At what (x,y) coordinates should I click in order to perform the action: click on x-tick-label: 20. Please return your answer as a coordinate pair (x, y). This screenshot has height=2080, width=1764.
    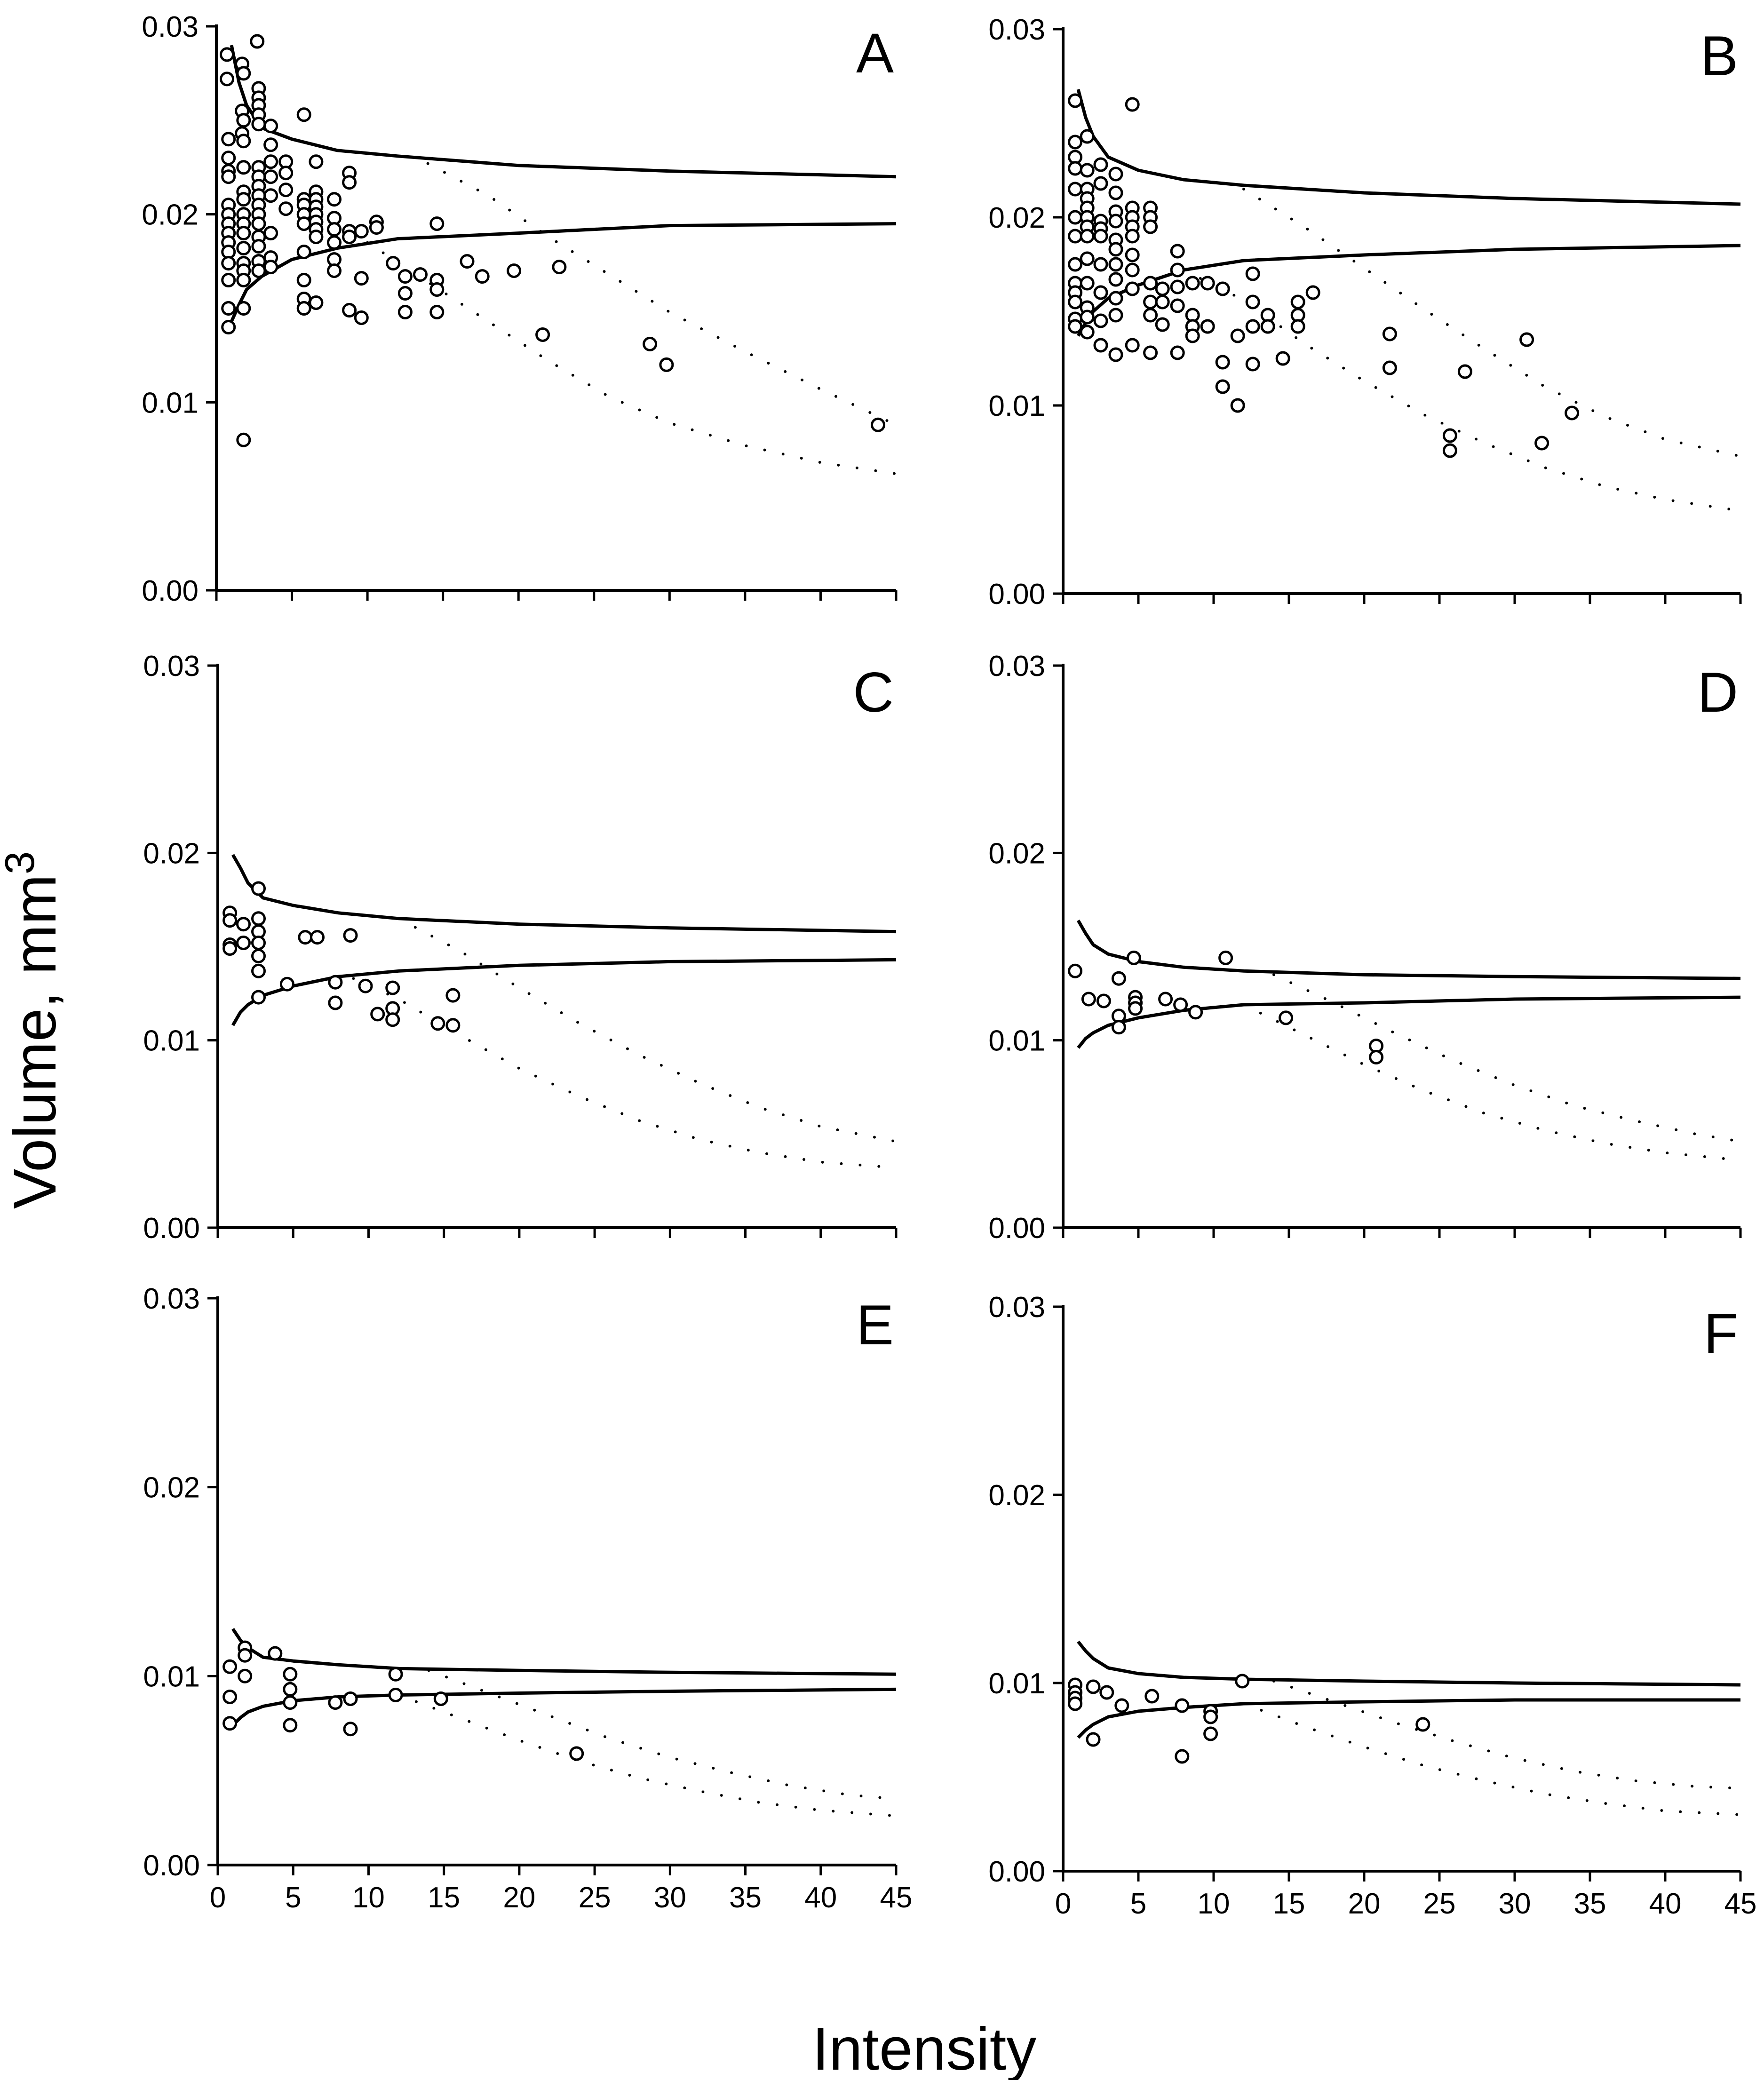
    Looking at the image, I should click on (519, 1898).